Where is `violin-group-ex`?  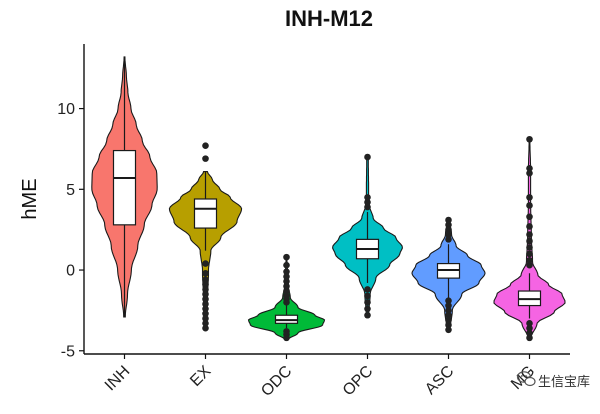 violin-group-ex is located at coordinates (205, 237).